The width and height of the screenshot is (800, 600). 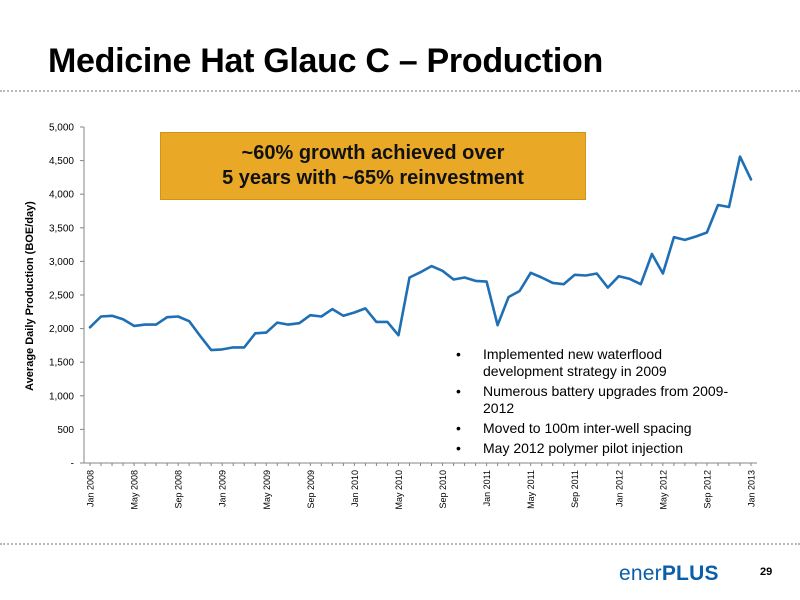 I want to click on x-tick-label: May 2012, so click(x=663, y=490).